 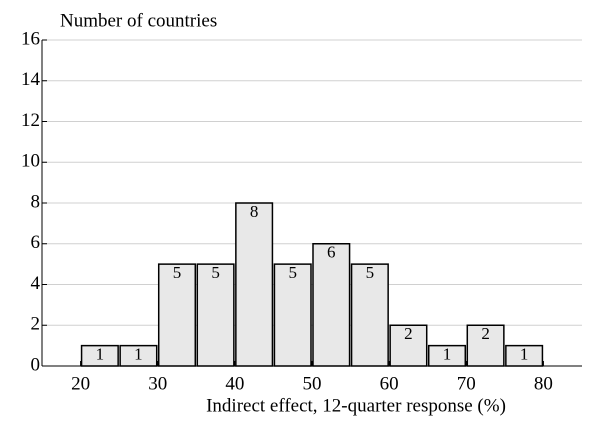 What do you see at coordinates (30, 120) in the screenshot?
I see `y-tick-label: 12` at bounding box center [30, 120].